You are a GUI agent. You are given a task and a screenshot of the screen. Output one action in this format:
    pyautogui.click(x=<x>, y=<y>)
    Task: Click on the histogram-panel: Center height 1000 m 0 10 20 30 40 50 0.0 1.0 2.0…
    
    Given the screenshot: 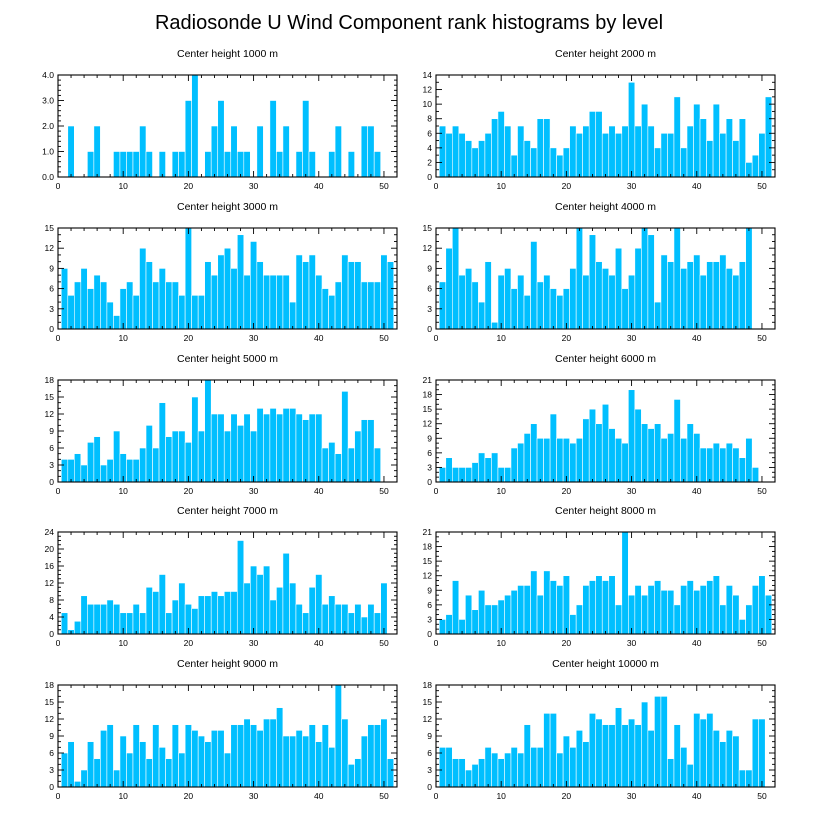 What is the action you would take?
    pyautogui.click(x=220, y=119)
    